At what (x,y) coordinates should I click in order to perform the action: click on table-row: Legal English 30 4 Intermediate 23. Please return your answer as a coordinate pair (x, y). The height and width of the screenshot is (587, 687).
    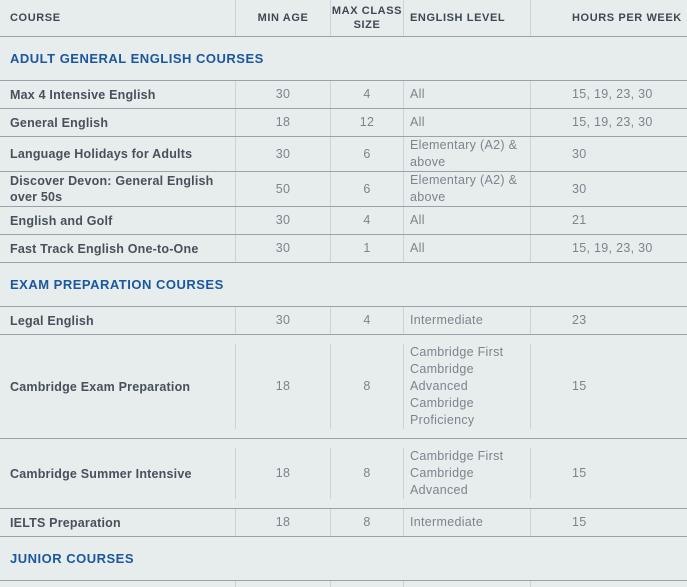
    Looking at the image, I should click on (343, 321).